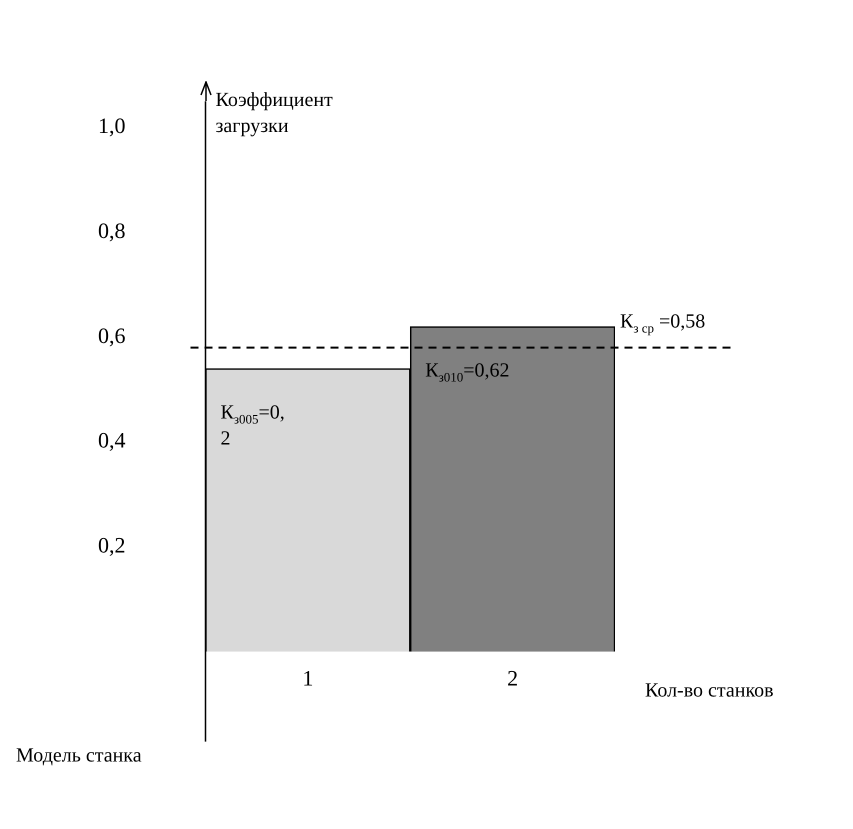  Describe the element at coordinates (112, 335) in the screenshot. I see `y-tick-label: 0,6` at that location.